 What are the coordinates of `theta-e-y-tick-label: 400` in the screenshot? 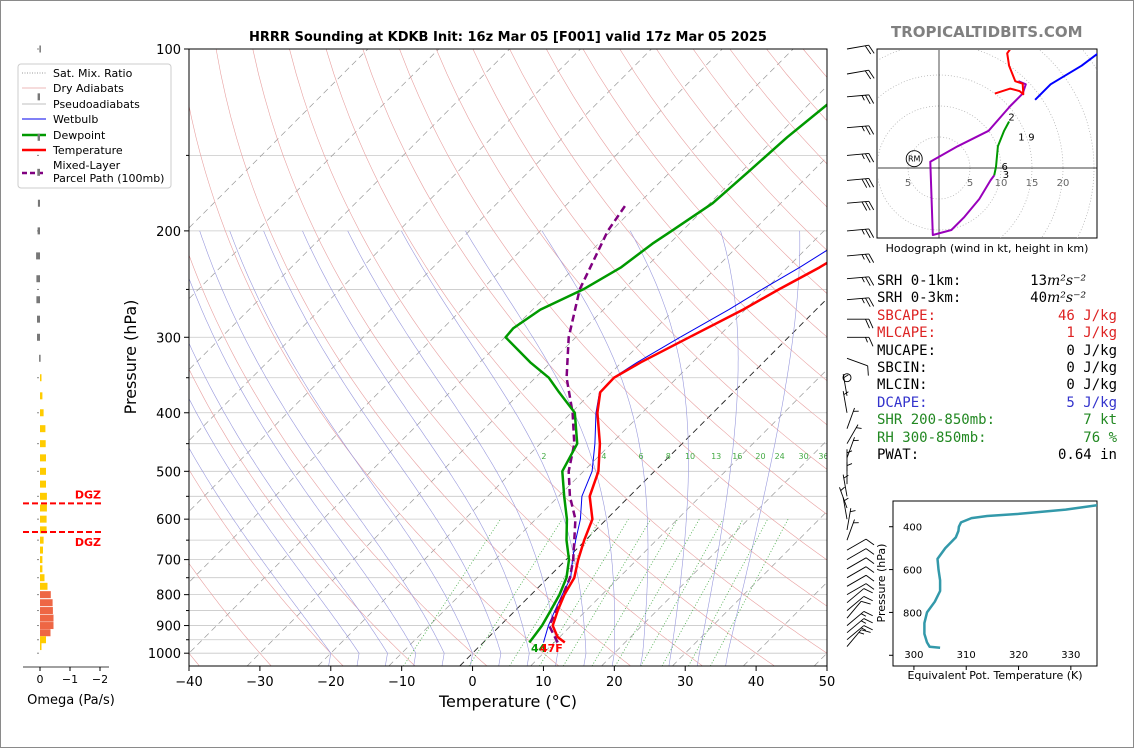 It's located at (912, 528).